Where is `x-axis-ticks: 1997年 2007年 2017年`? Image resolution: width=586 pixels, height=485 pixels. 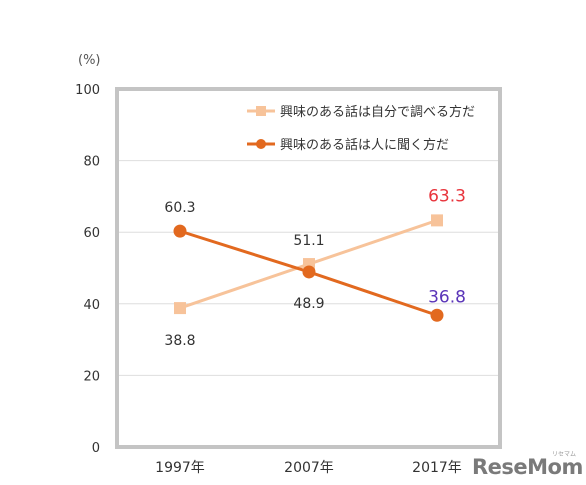 x-axis-ticks: 1997年 2007年 2017年 is located at coordinates (308, 468).